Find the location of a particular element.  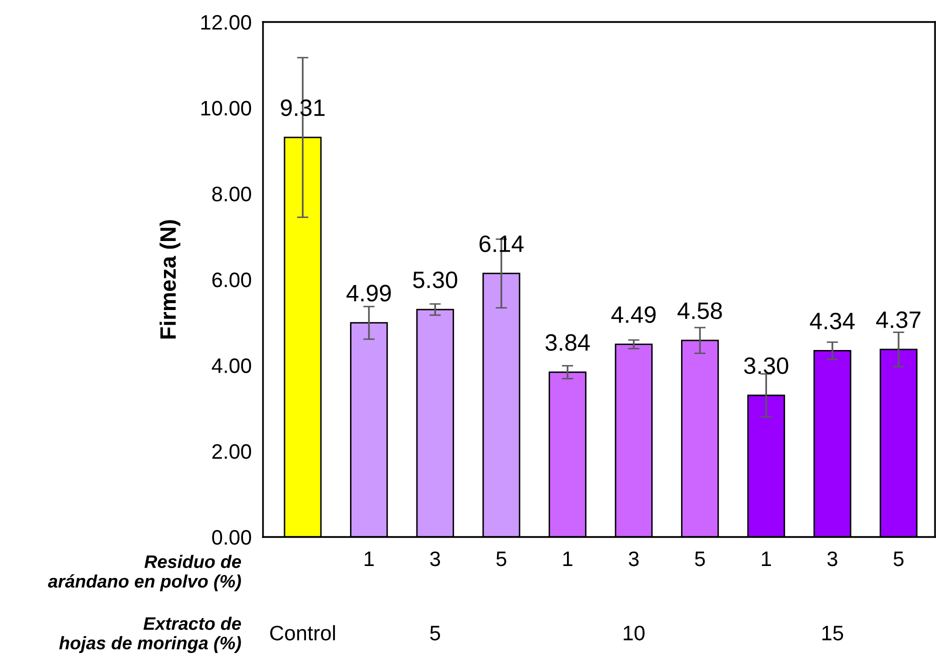

text: Control is located at coordinates (302, 632).